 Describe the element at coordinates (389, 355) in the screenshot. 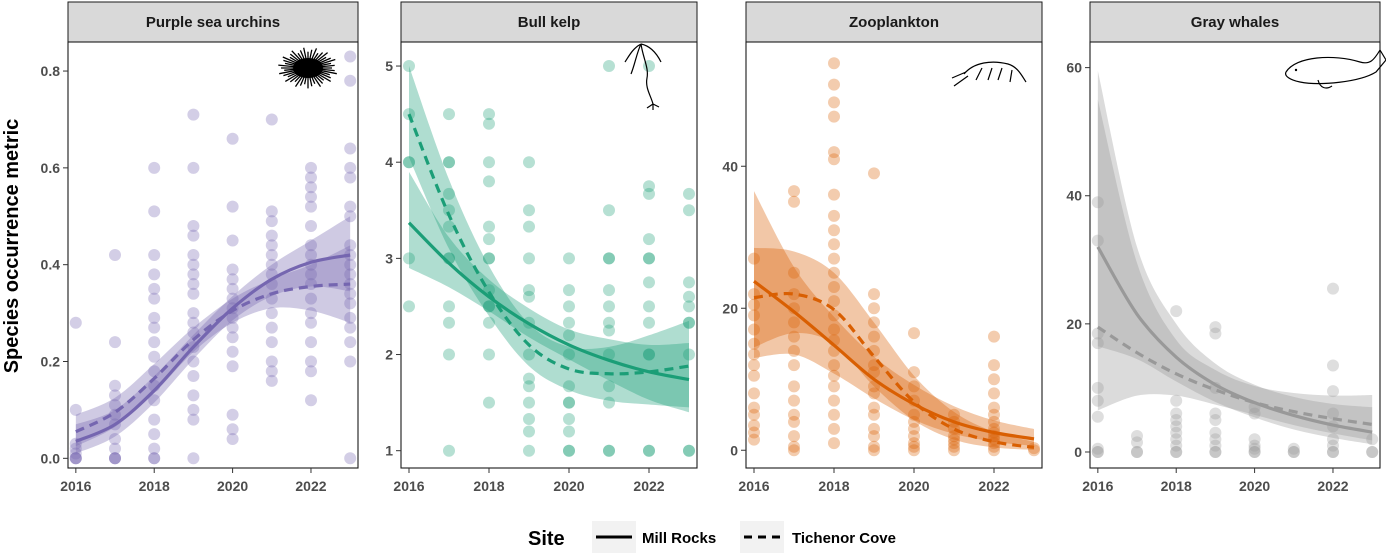

I see `y-tick-label: 2` at that location.